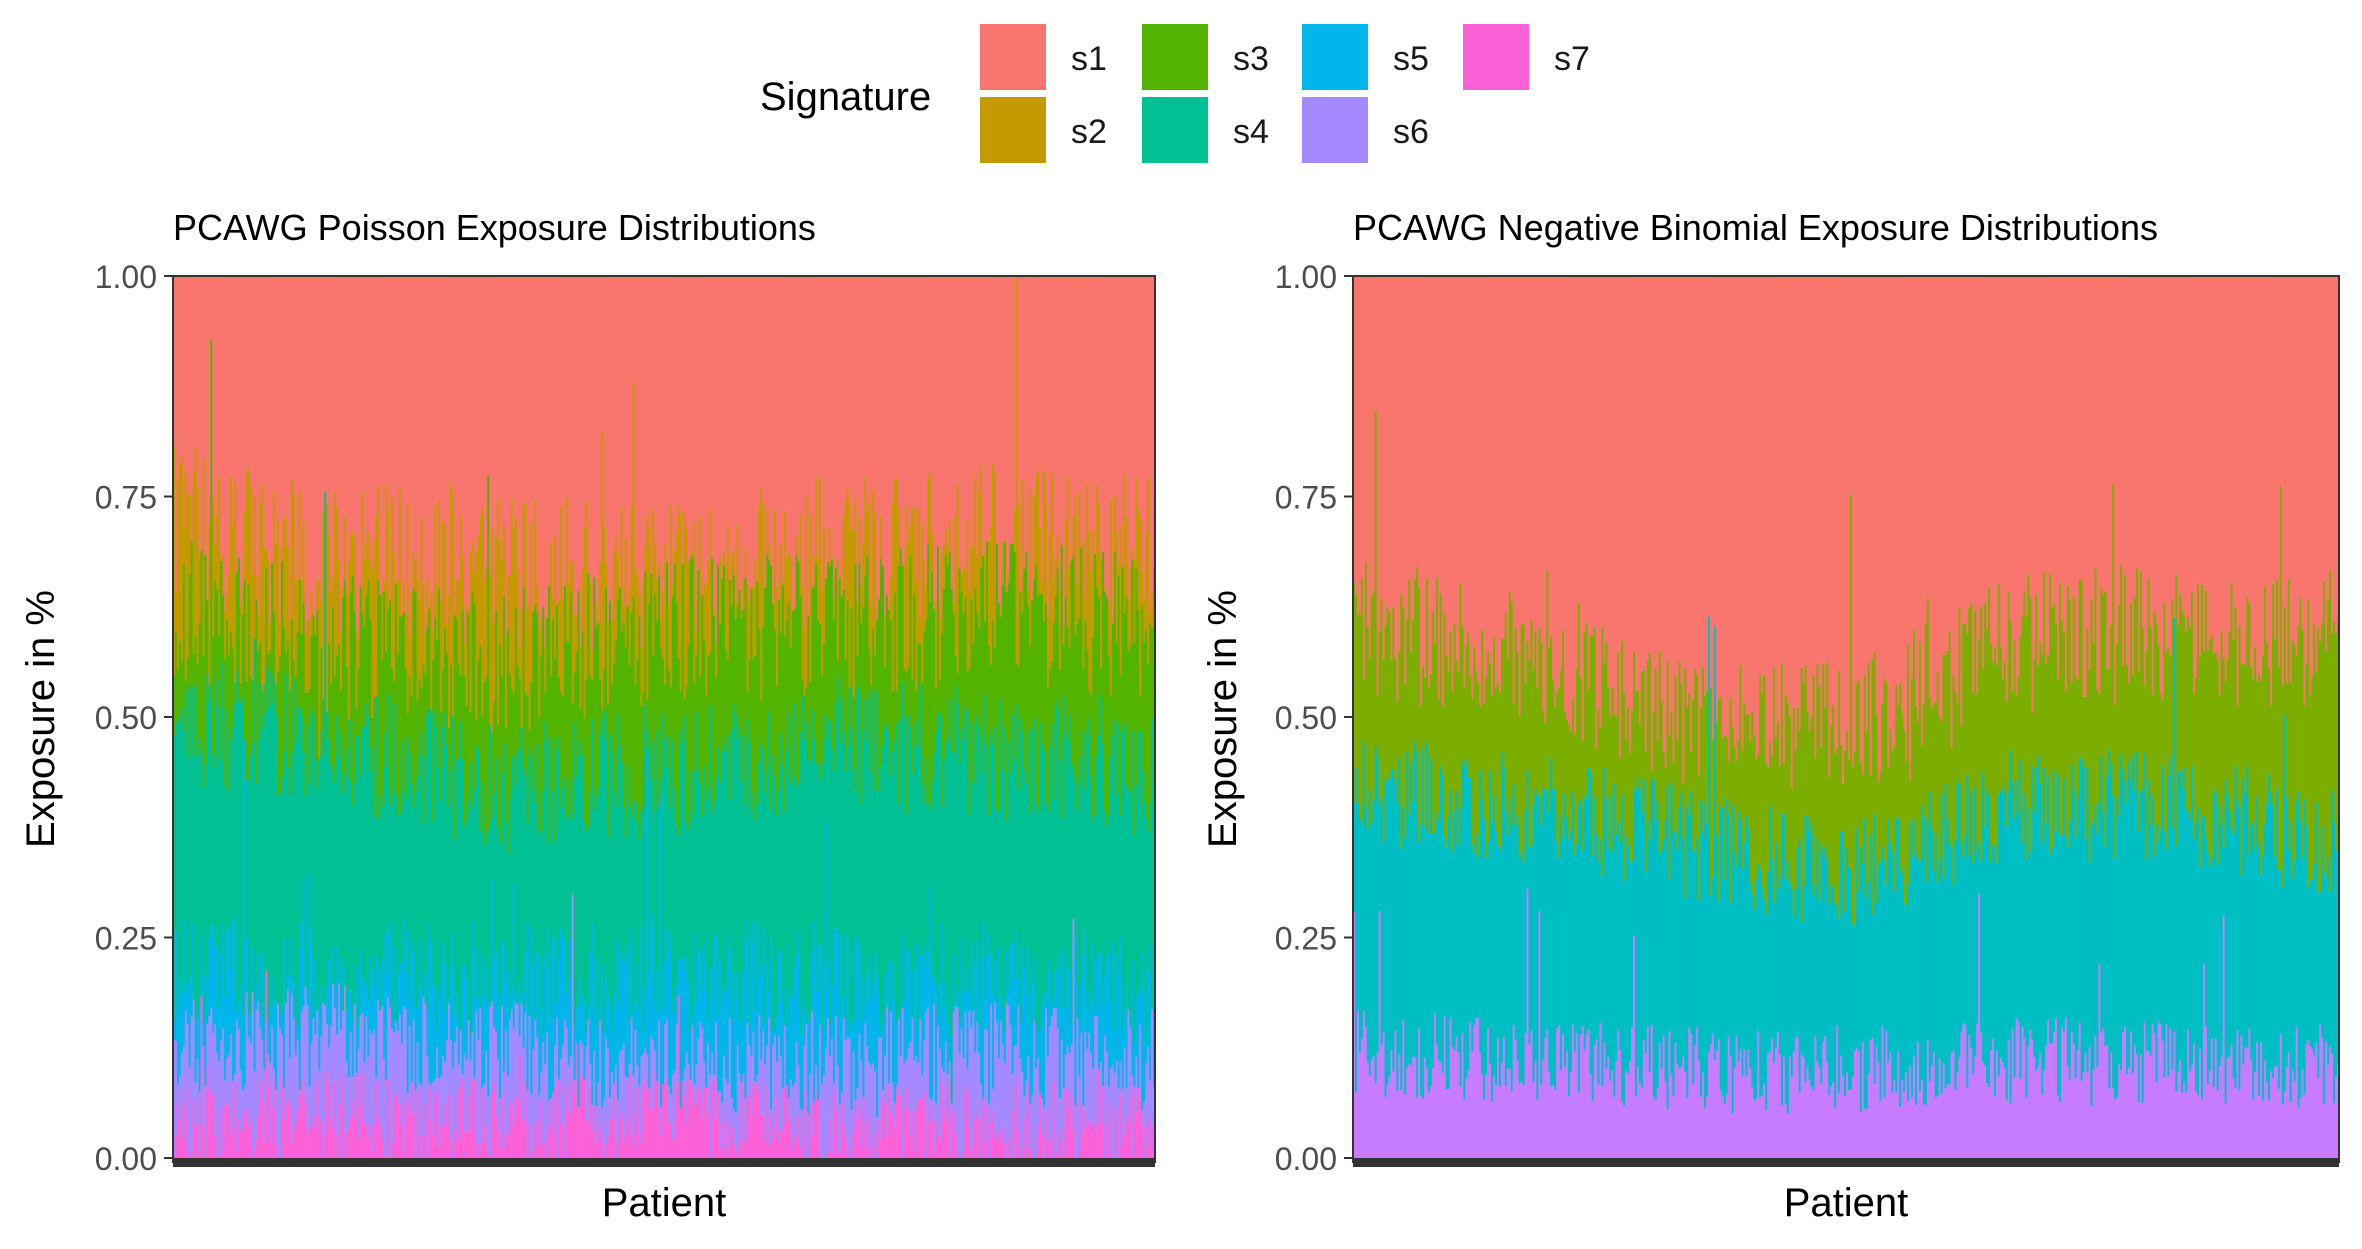 This screenshot has height=1249, width=2362. What do you see at coordinates (664, 1203) in the screenshot?
I see `x-axis-label-left: Patient` at bounding box center [664, 1203].